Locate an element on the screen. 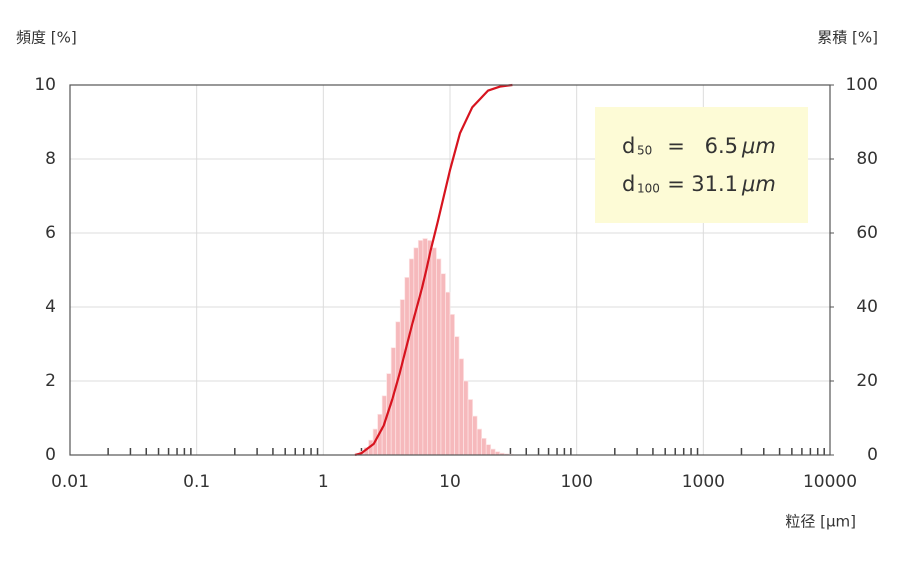 This screenshot has width=900, height=564. y2-axis-label: 累積 [%] is located at coordinates (847, 38).